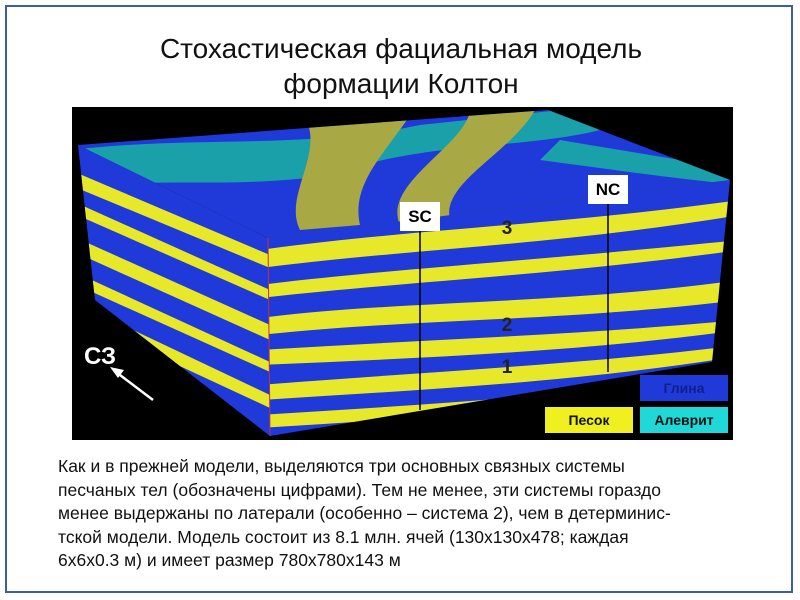 The height and width of the screenshot is (600, 800). I want to click on legend-label: Песок, so click(589, 420).